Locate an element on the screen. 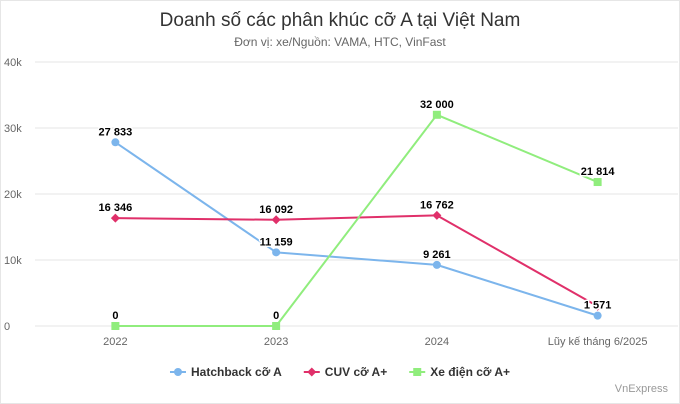  legend-item: Xe điện cỡ A+ is located at coordinates (459, 372).